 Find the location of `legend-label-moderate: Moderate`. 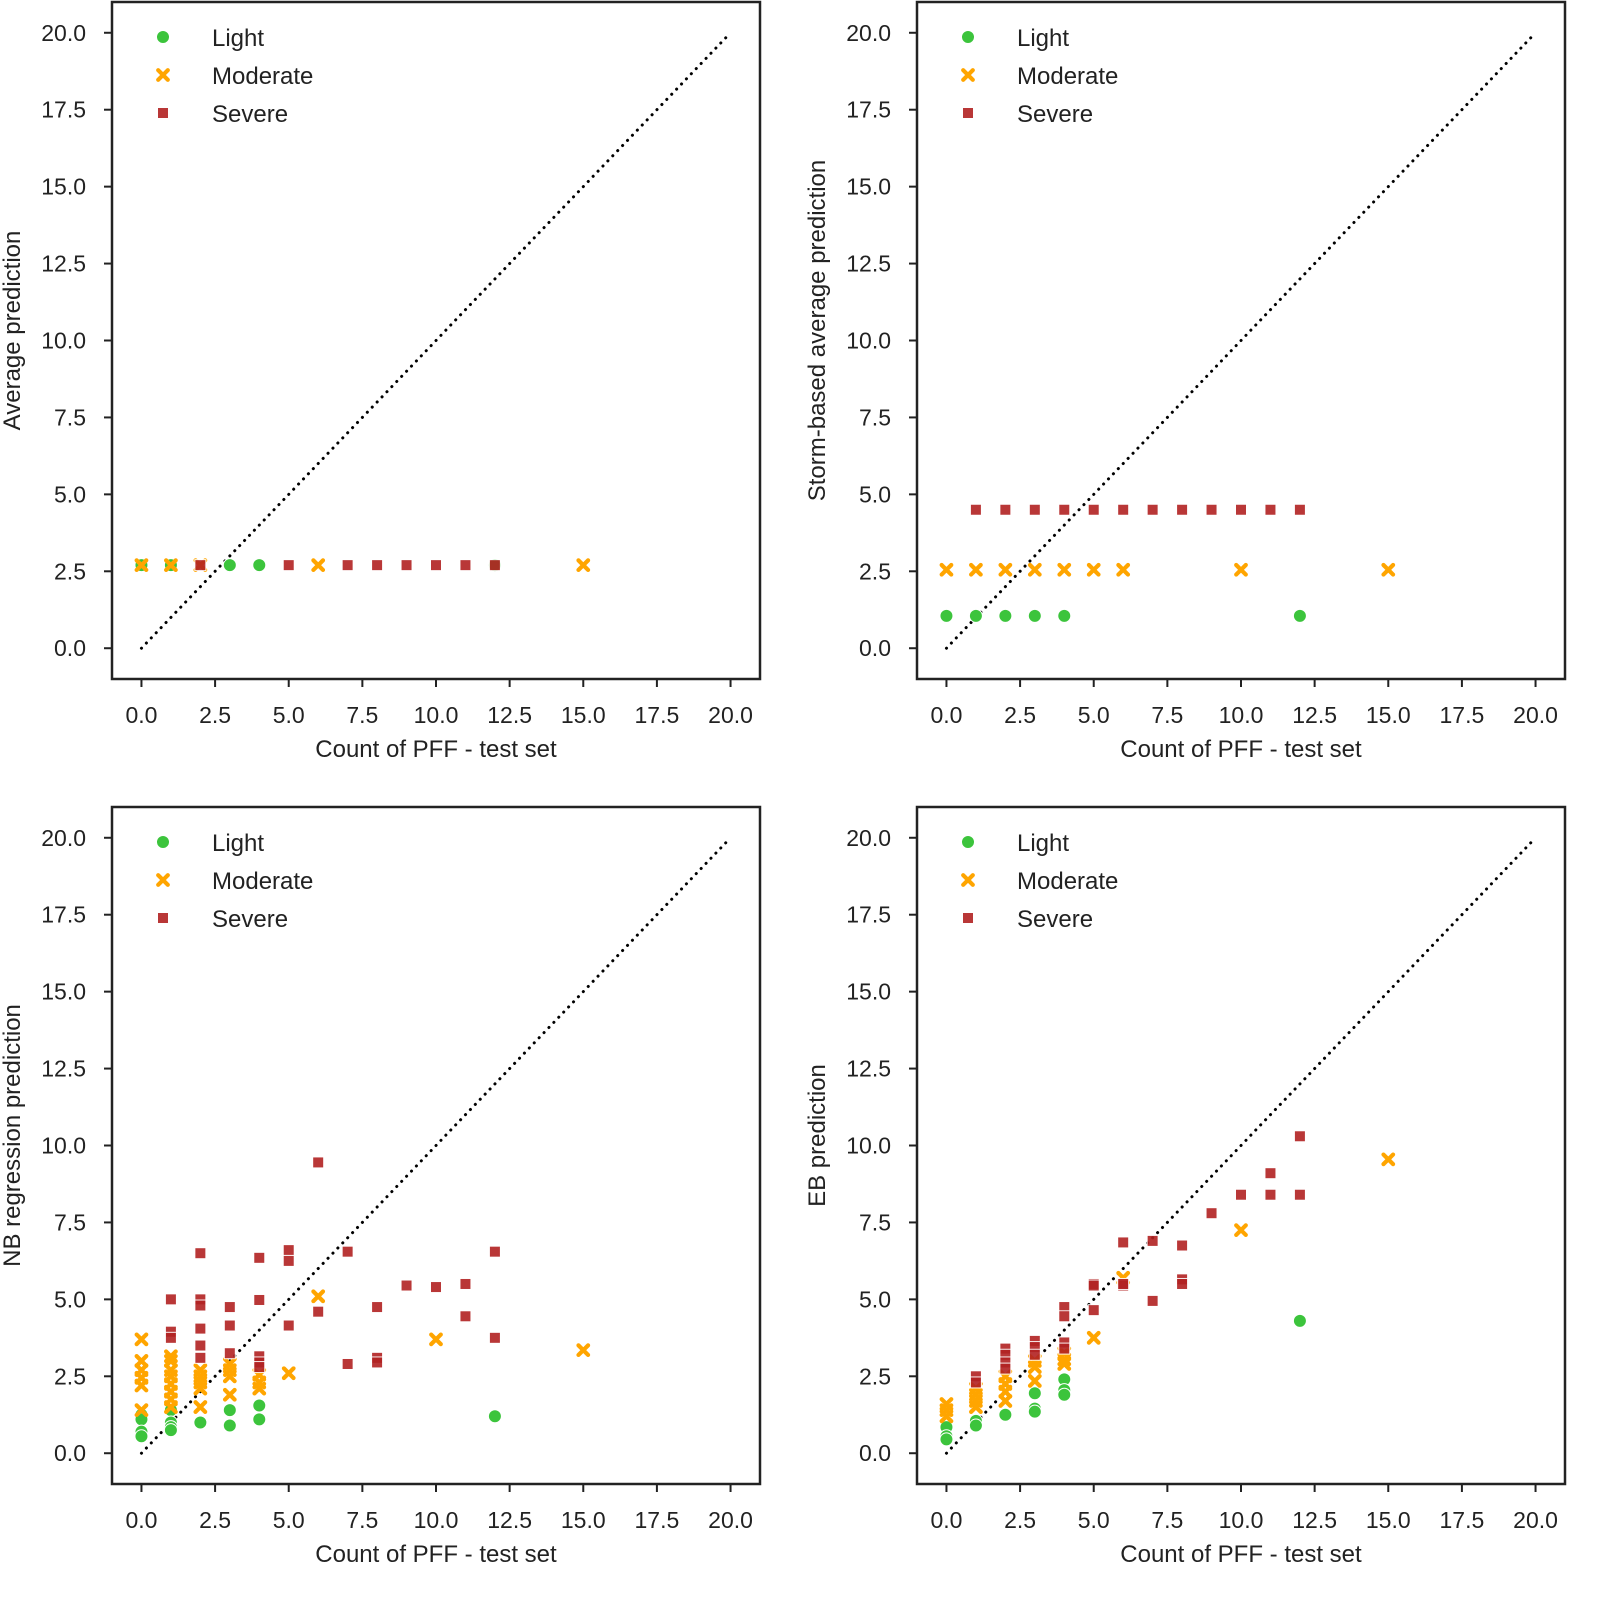

legend-label-moderate: Moderate is located at coordinates (262, 76).